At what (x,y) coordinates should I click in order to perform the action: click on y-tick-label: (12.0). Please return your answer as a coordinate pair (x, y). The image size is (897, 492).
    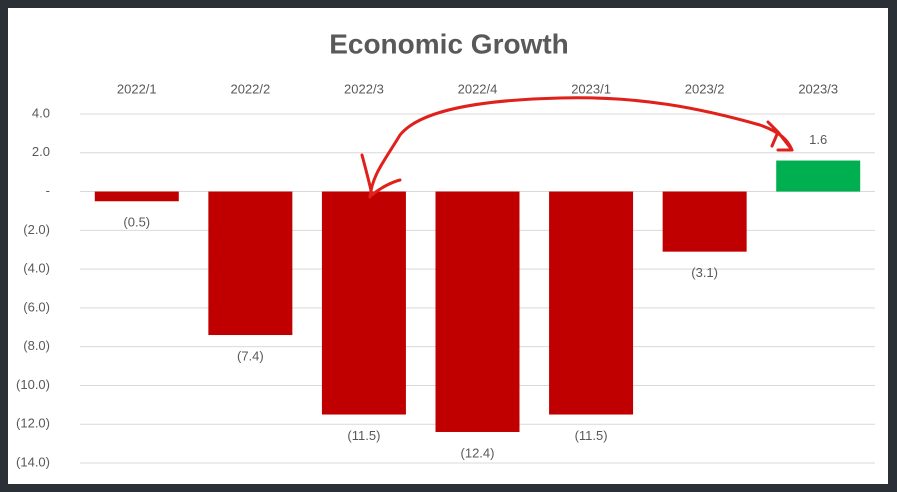
    Looking at the image, I should click on (33, 423).